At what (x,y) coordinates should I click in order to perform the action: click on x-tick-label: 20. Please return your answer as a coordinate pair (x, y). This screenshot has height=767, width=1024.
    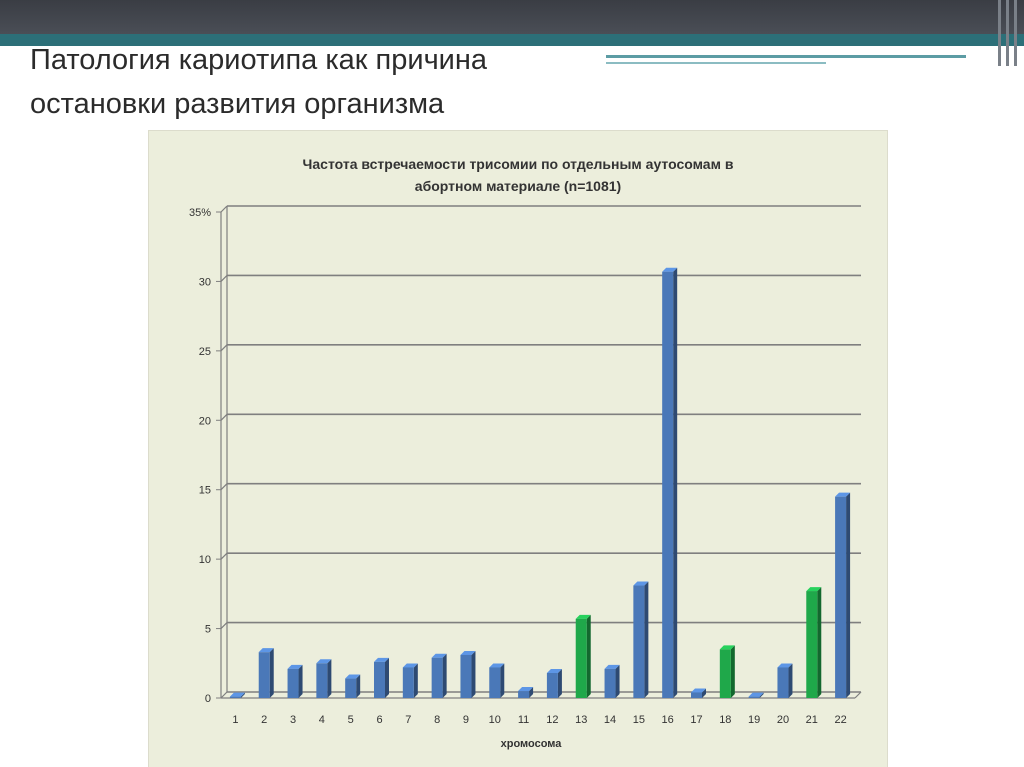
    Looking at the image, I should click on (783, 720).